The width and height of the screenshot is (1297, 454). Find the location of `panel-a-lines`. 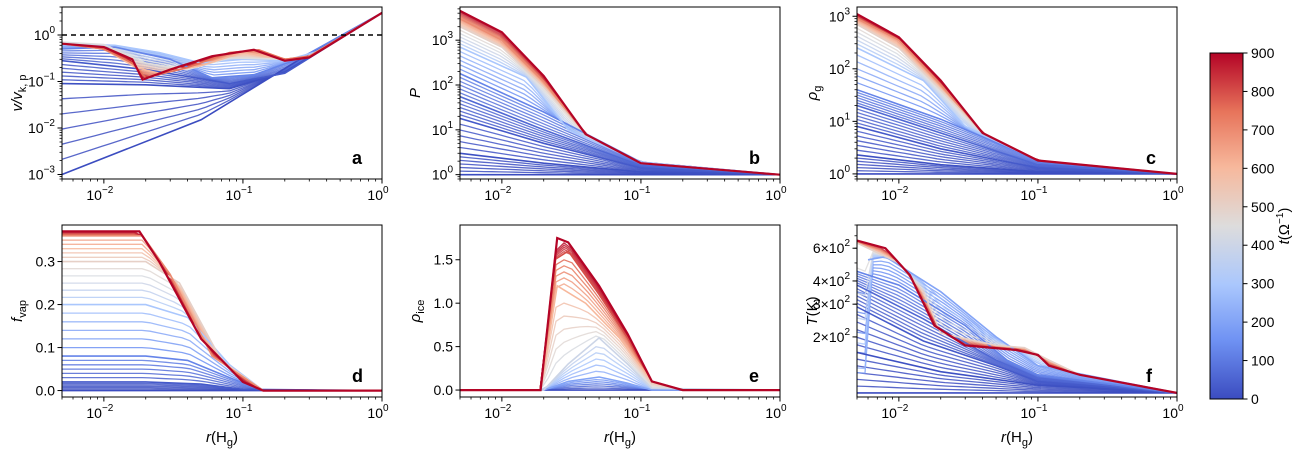

panel-a-lines is located at coordinates (222, 93).